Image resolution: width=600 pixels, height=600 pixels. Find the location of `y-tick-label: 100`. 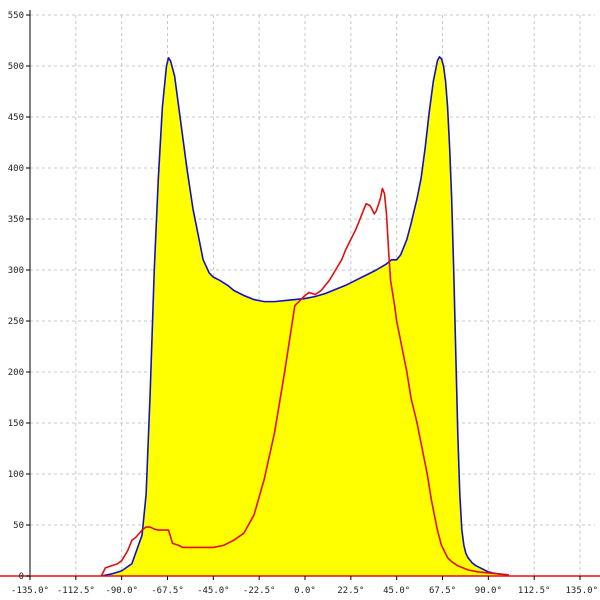

y-tick-label: 100 is located at coordinates (16, 475).